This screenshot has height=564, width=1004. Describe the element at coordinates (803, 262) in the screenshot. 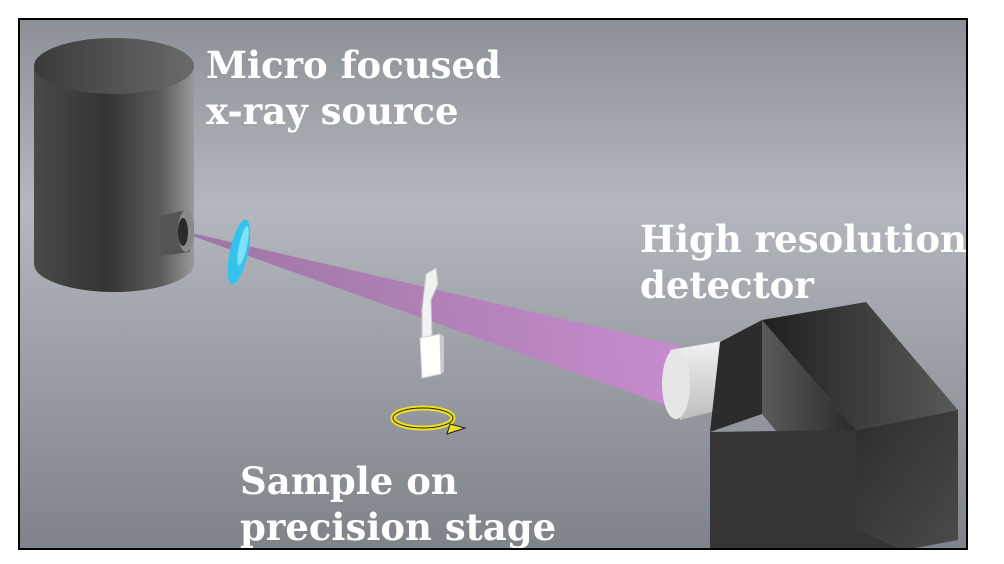

I see `detector-label: High resolution detector` at that location.